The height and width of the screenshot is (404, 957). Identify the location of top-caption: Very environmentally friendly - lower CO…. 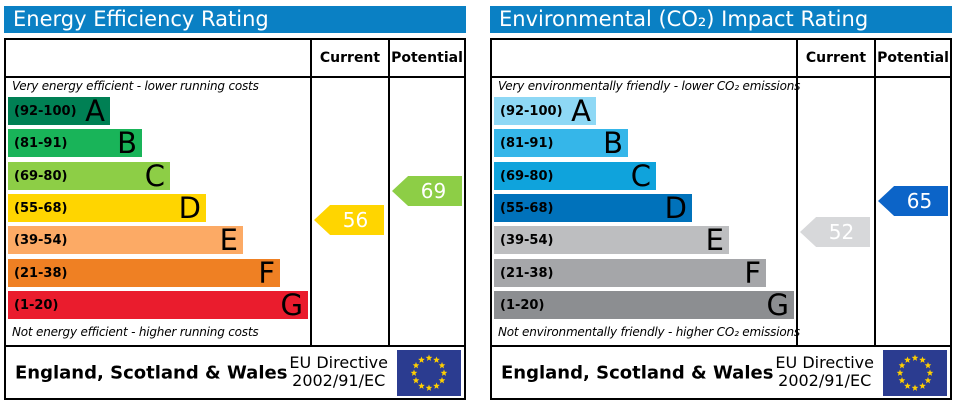
(649, 86).